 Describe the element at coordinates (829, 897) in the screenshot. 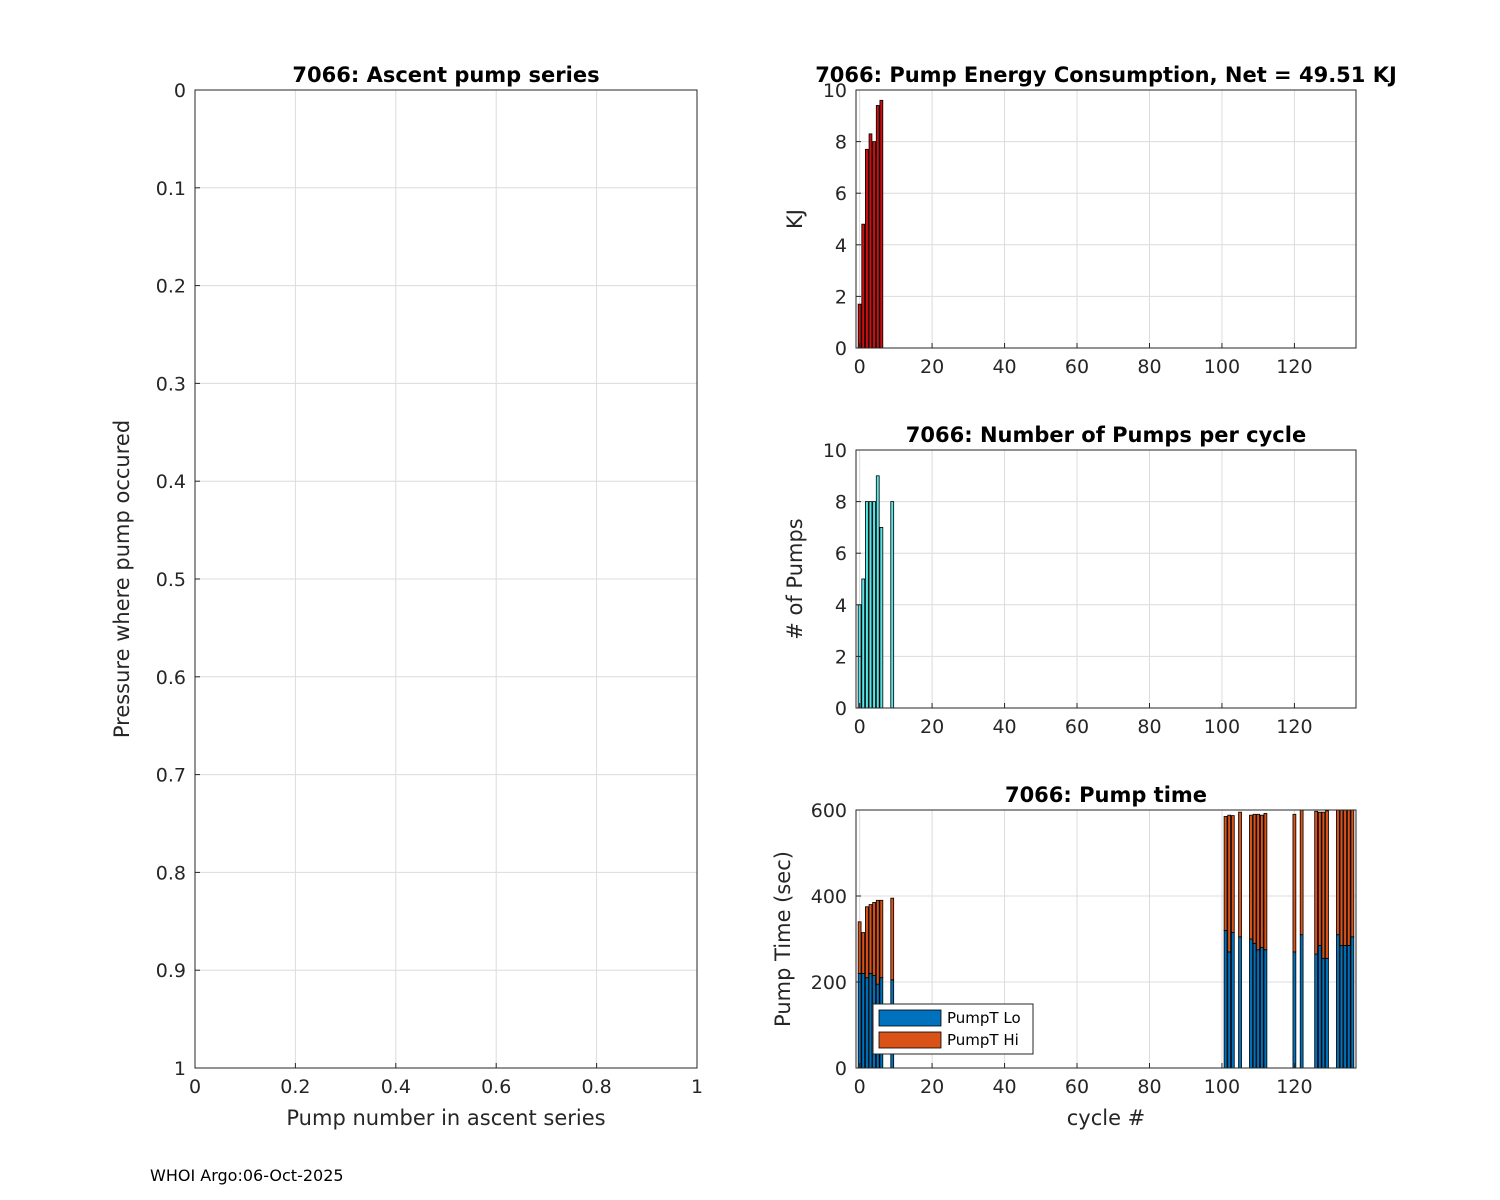

I see `pumptime-ytick-label: 400` at that location.